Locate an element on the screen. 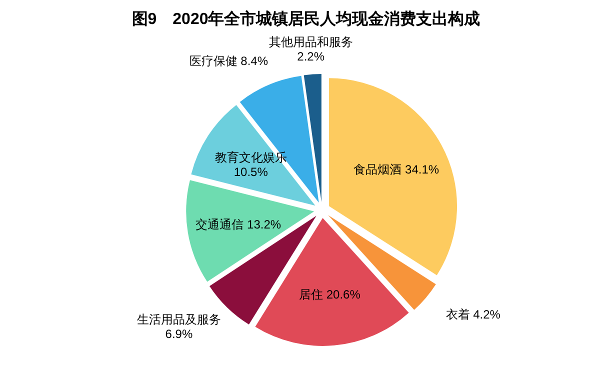  slice-label: 教育文化娱乐 is located at coordinates (250, 157).